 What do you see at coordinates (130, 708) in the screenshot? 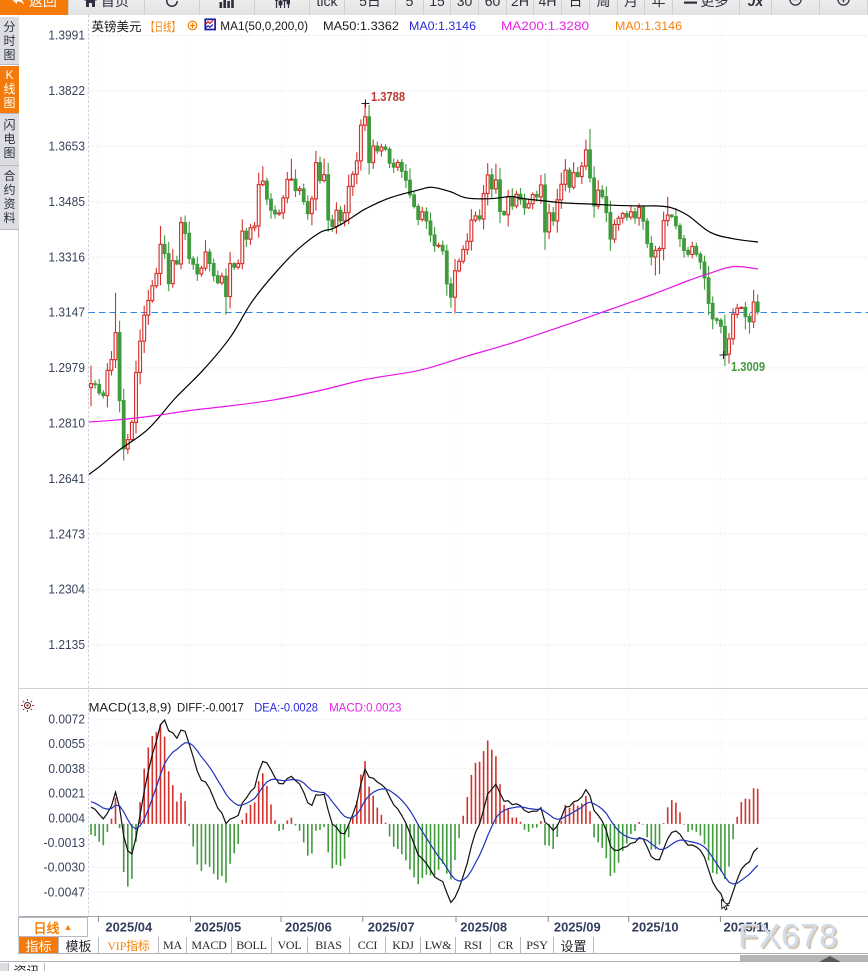
I see `svg-text: MACD(13,8,9)` at bounding box center [130, 708].